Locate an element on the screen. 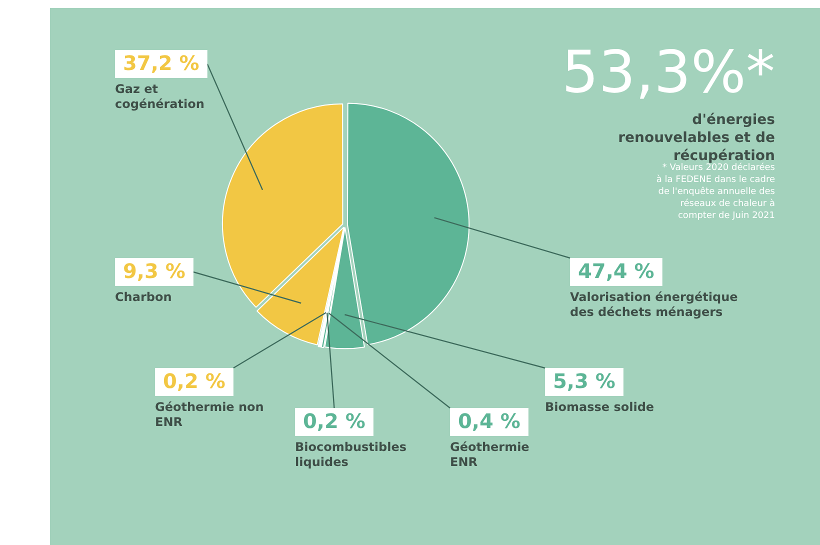  slice-label: Valorisation énergétique des déchets ménagers is located at coordinates (654, 305).